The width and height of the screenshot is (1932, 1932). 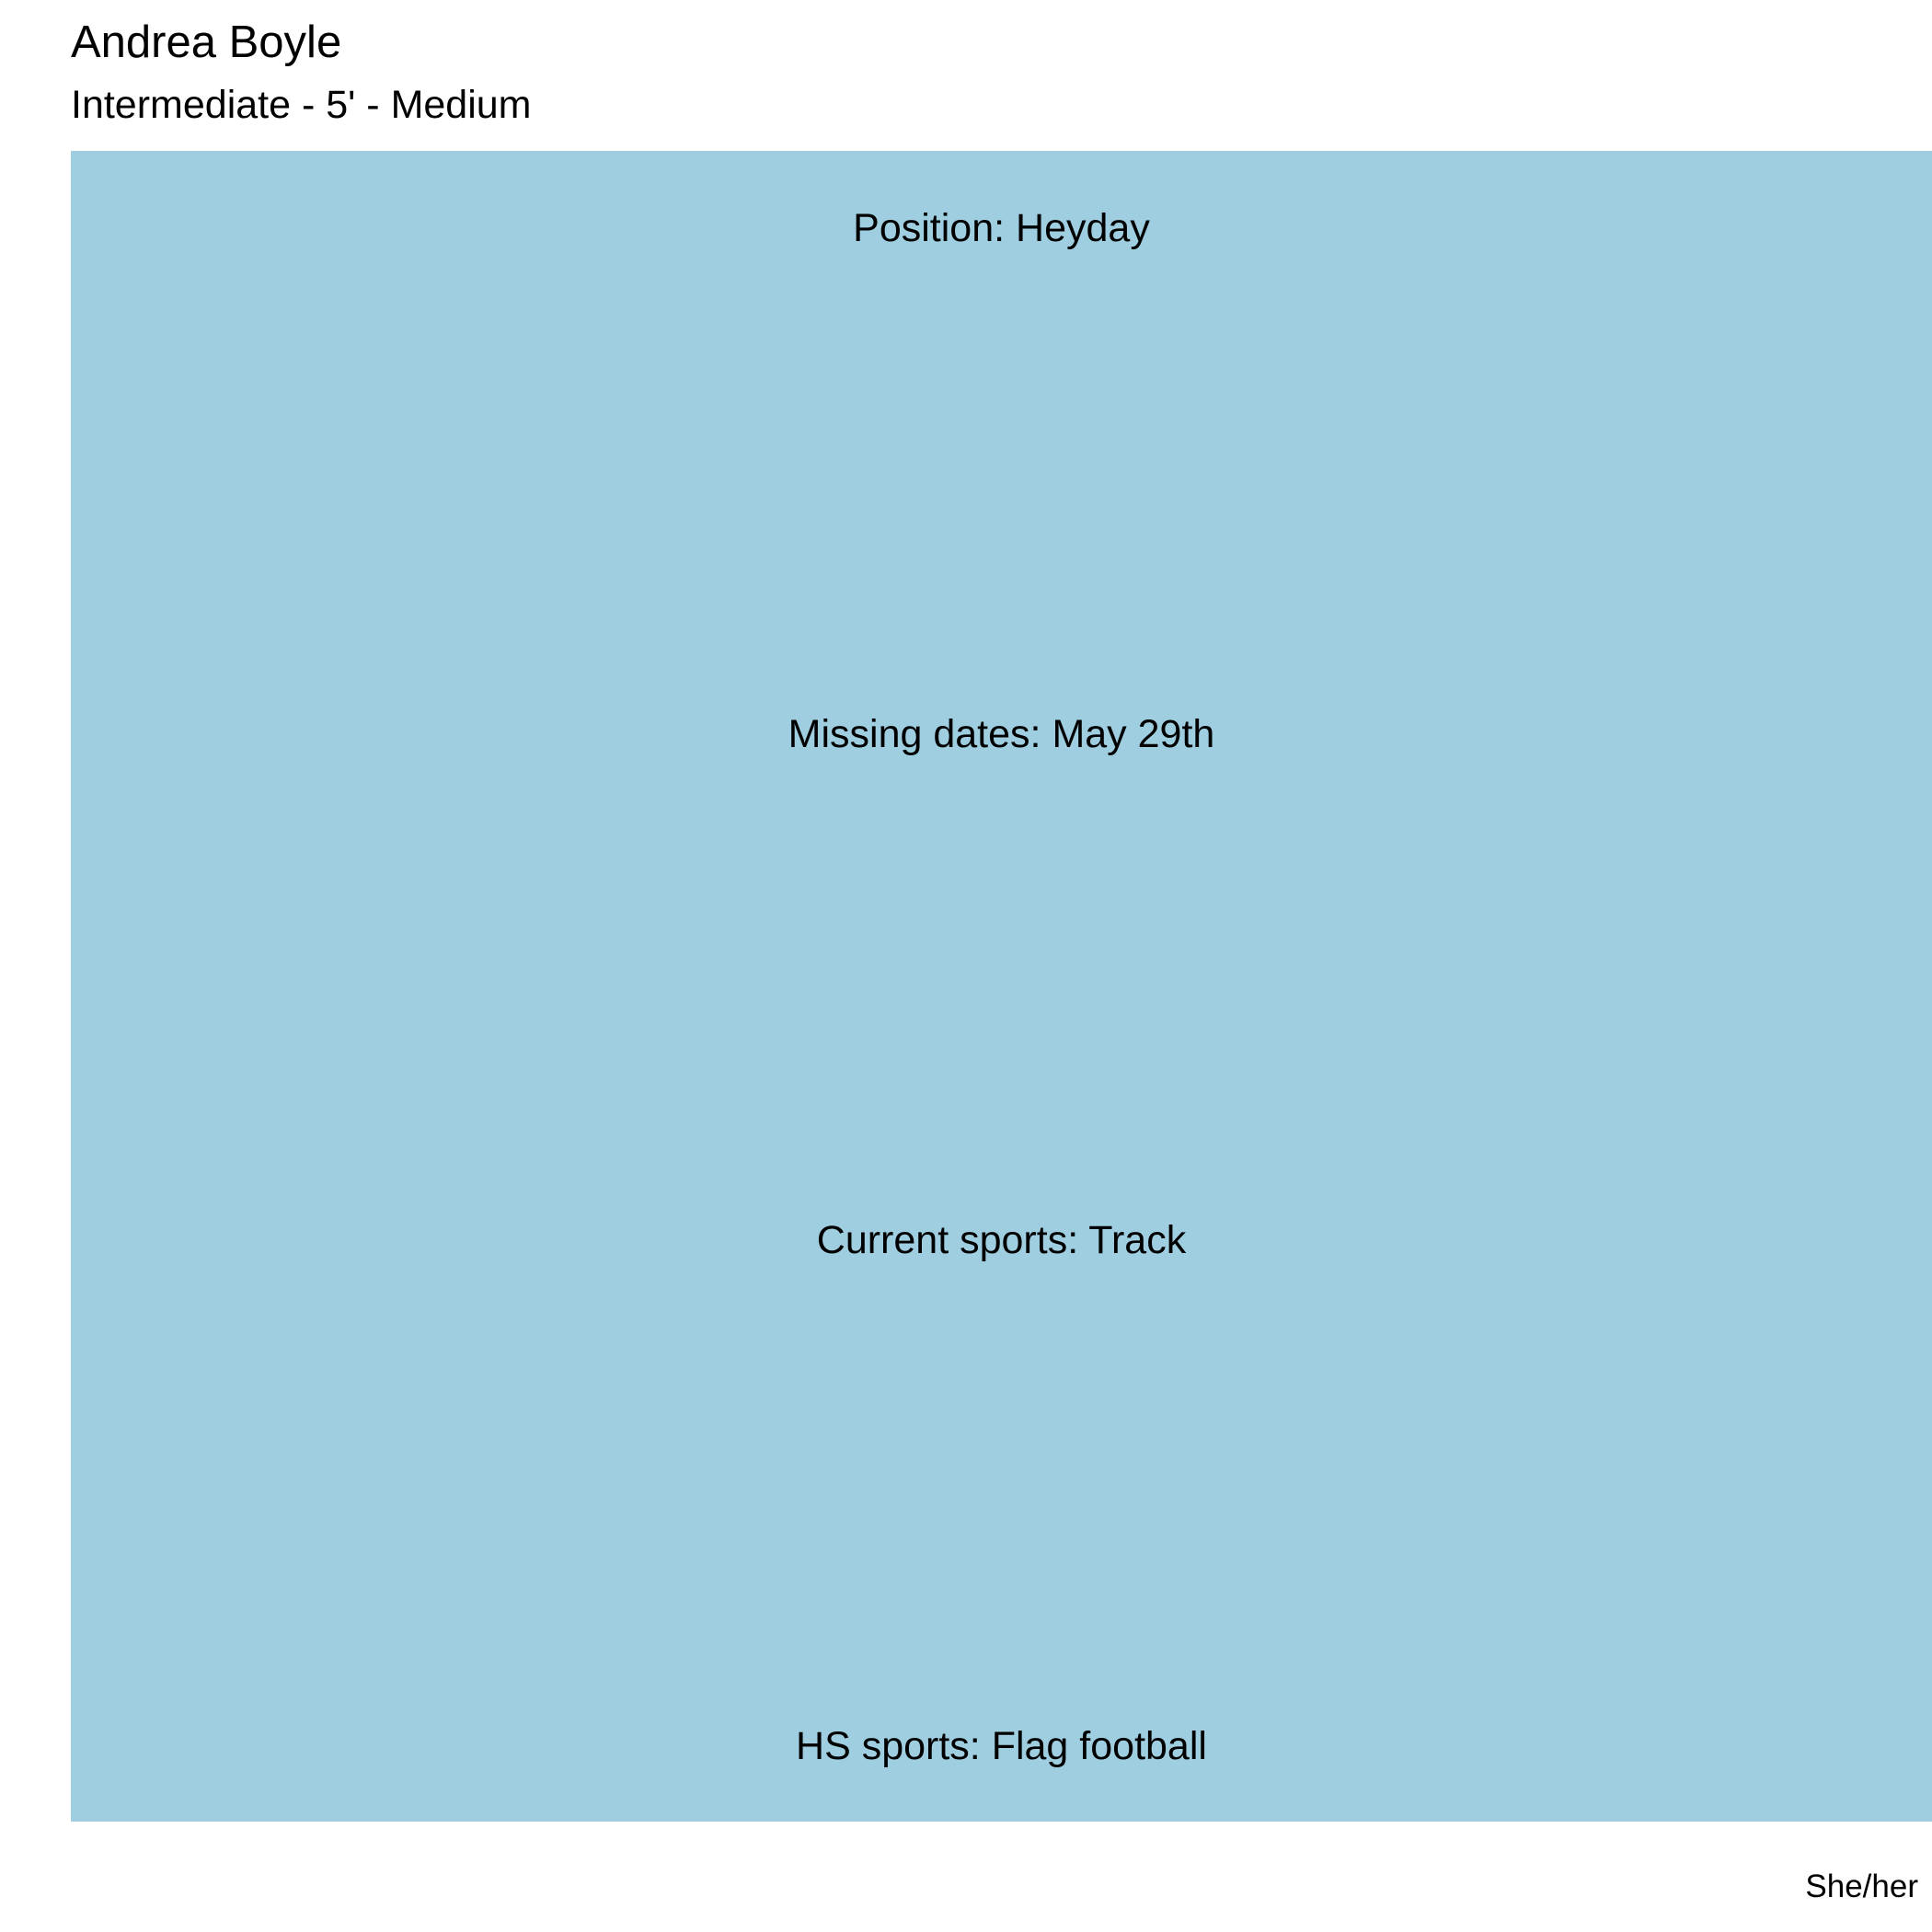 I want to click on player-summary: Intermediate - 5' - Medium, so click(x=301, y=105).